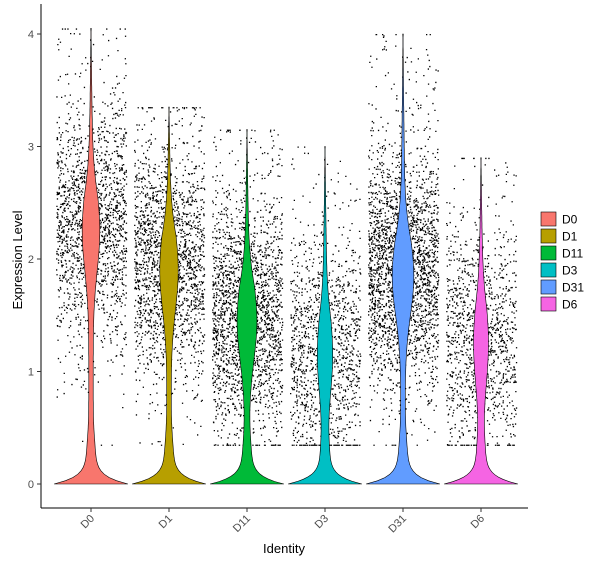 The width and height of the screenshot is (600, 568). I want to click on y-tick-label: 2, so click(31, 260).